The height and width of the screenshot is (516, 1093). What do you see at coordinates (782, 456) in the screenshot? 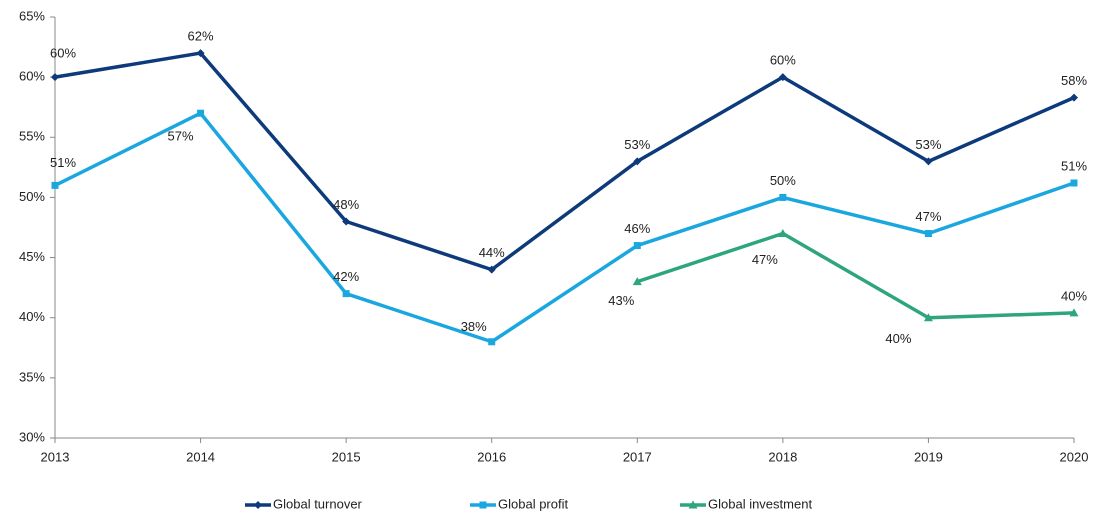
I see `x-tick-label: 2018` at bounding box center [782, 456].